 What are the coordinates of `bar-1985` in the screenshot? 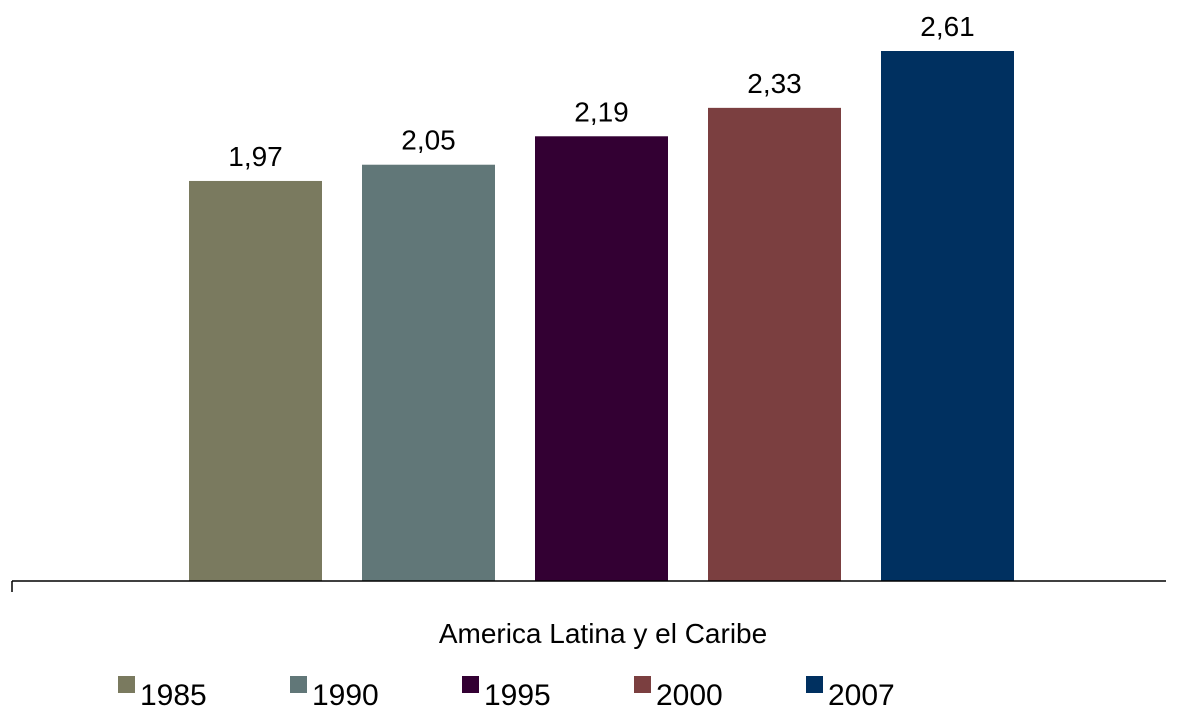 It's located at (255, 381).